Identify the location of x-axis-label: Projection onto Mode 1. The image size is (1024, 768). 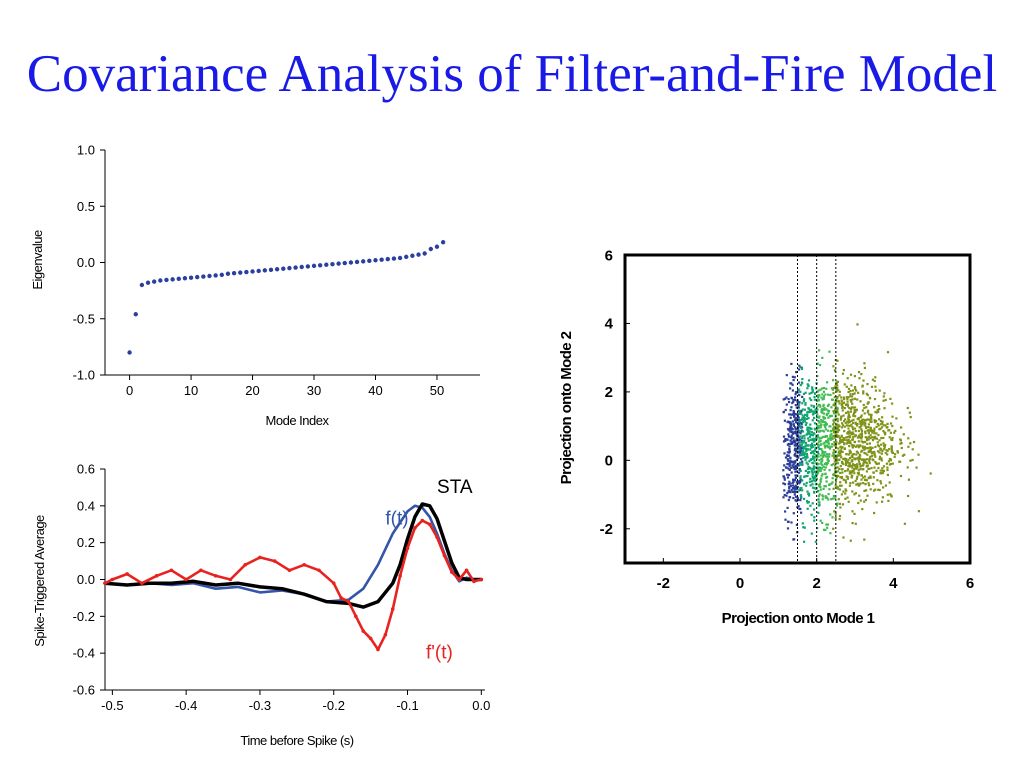
(798, 618).